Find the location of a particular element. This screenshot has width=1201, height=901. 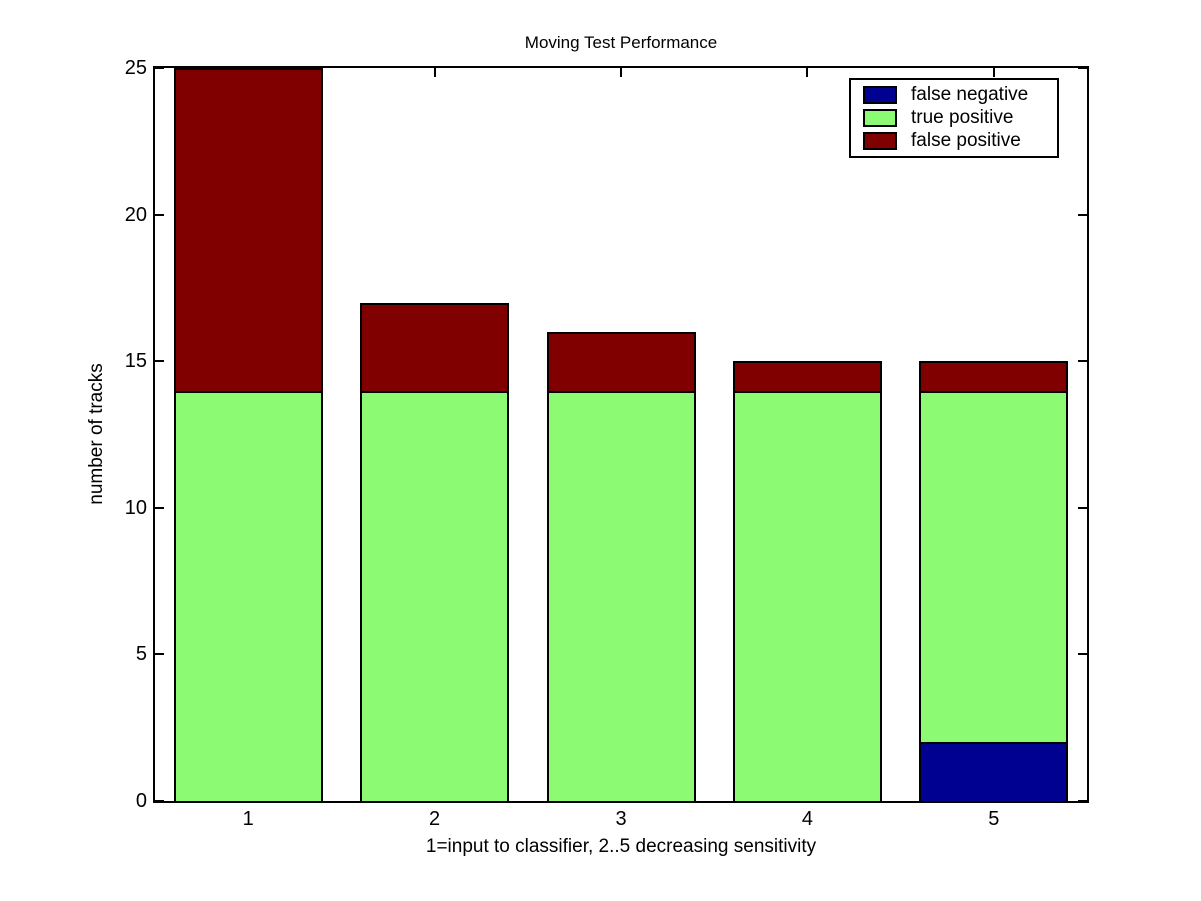

x-tick-label: 1 is located at coordinates (248, 819).